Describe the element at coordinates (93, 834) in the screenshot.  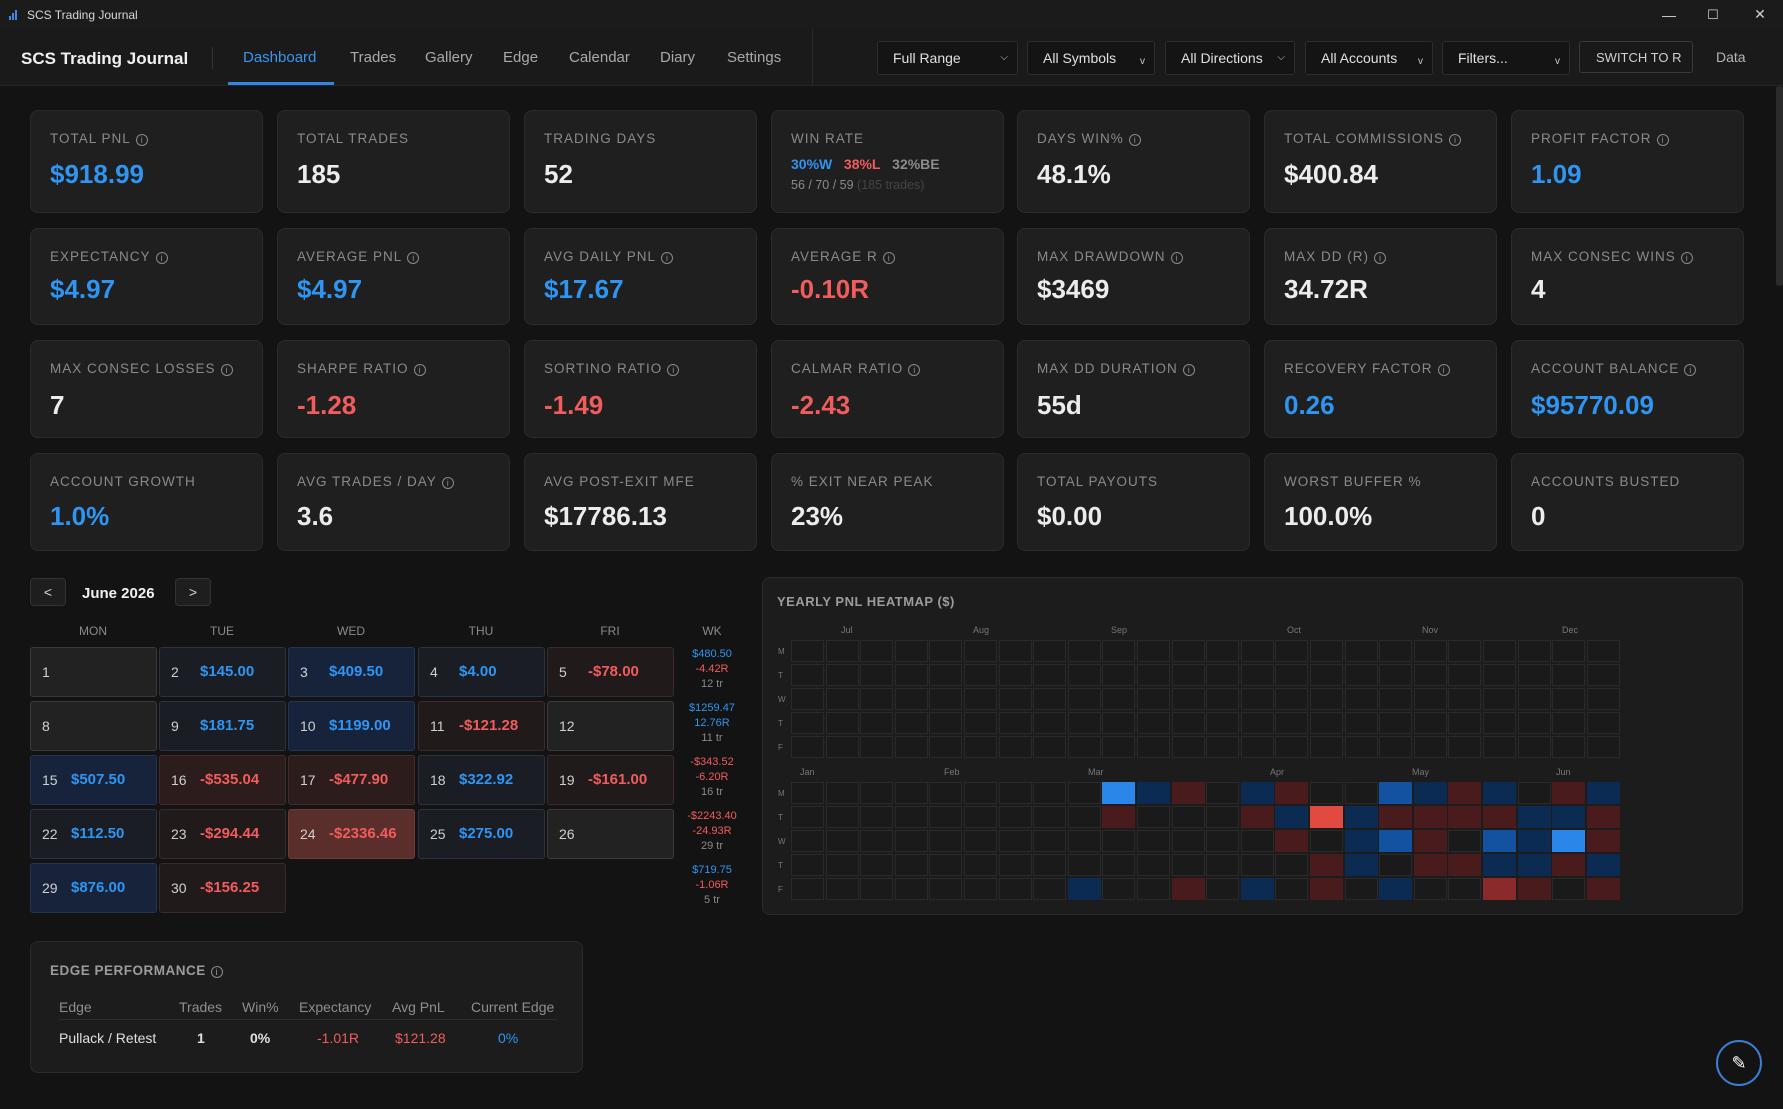
I see `calendar-day-cell: 22 $112.50` at that location.